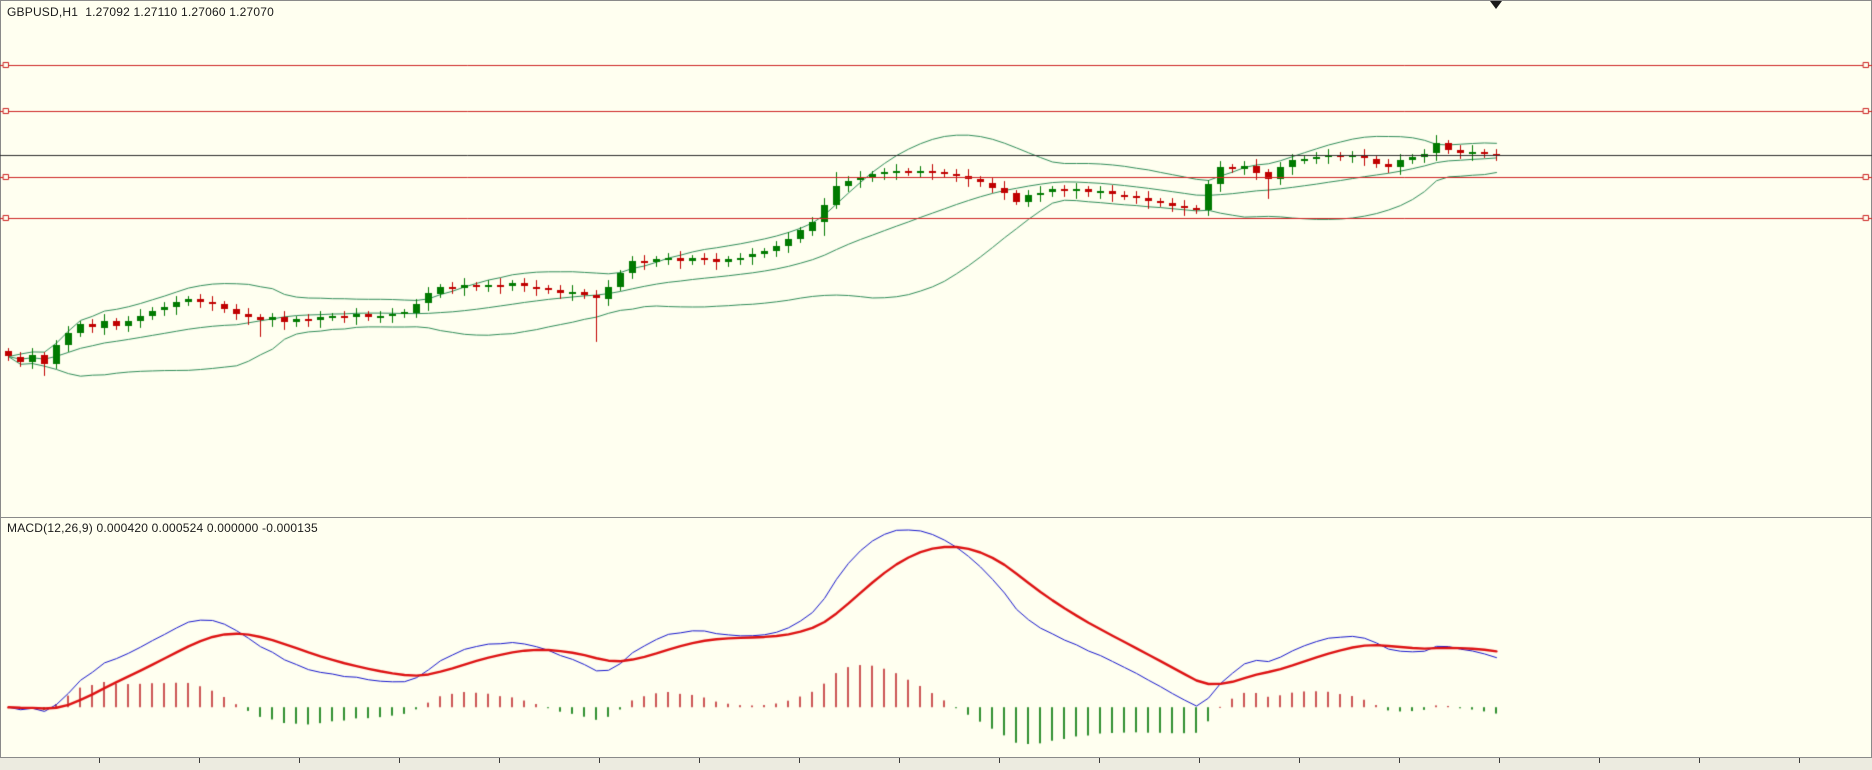  I want to click on time-axis, so click(936, 763).